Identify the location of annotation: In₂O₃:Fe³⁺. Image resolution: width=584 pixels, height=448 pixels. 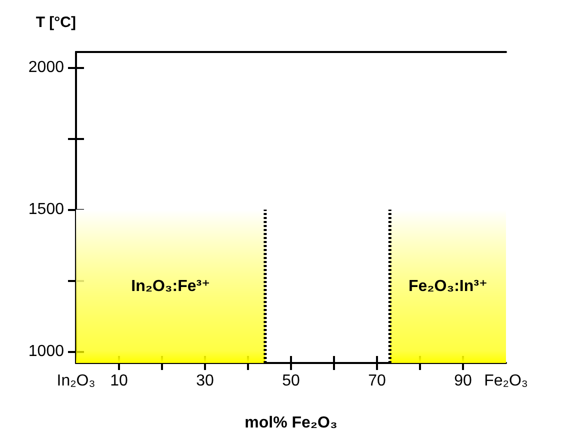
(170, 286).